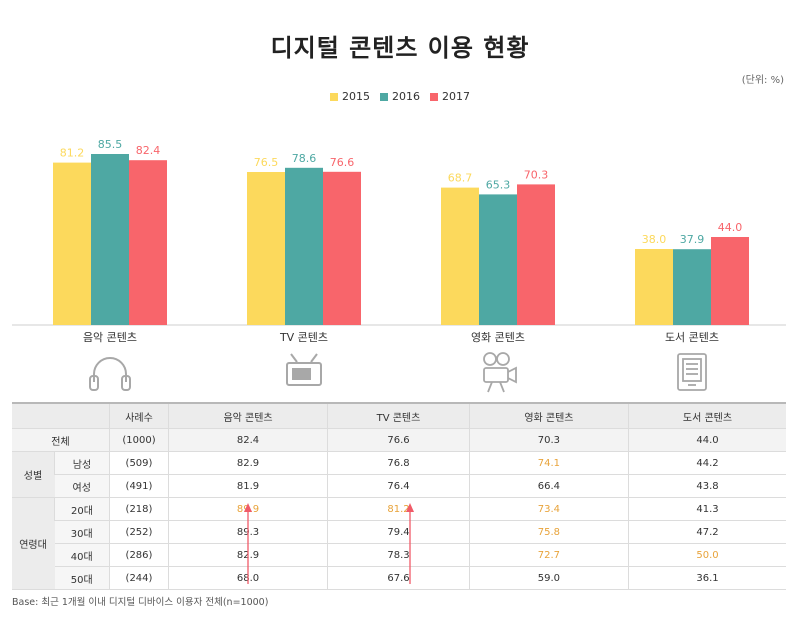 The height and width of the screenshot is (618, 800). What do you see at coordinates (356, 96) in the screenshot?
I see `legend-label: 2015` at bounding box center [356, 96].